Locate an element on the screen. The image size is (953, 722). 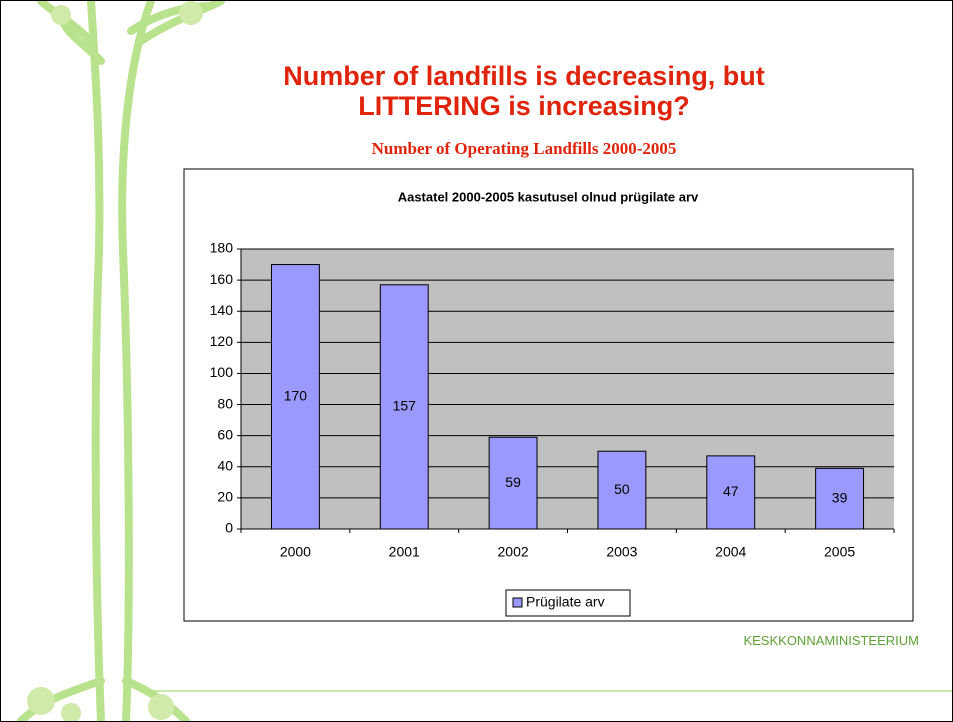
value-label: 39 is located at coordinates (840, 497).